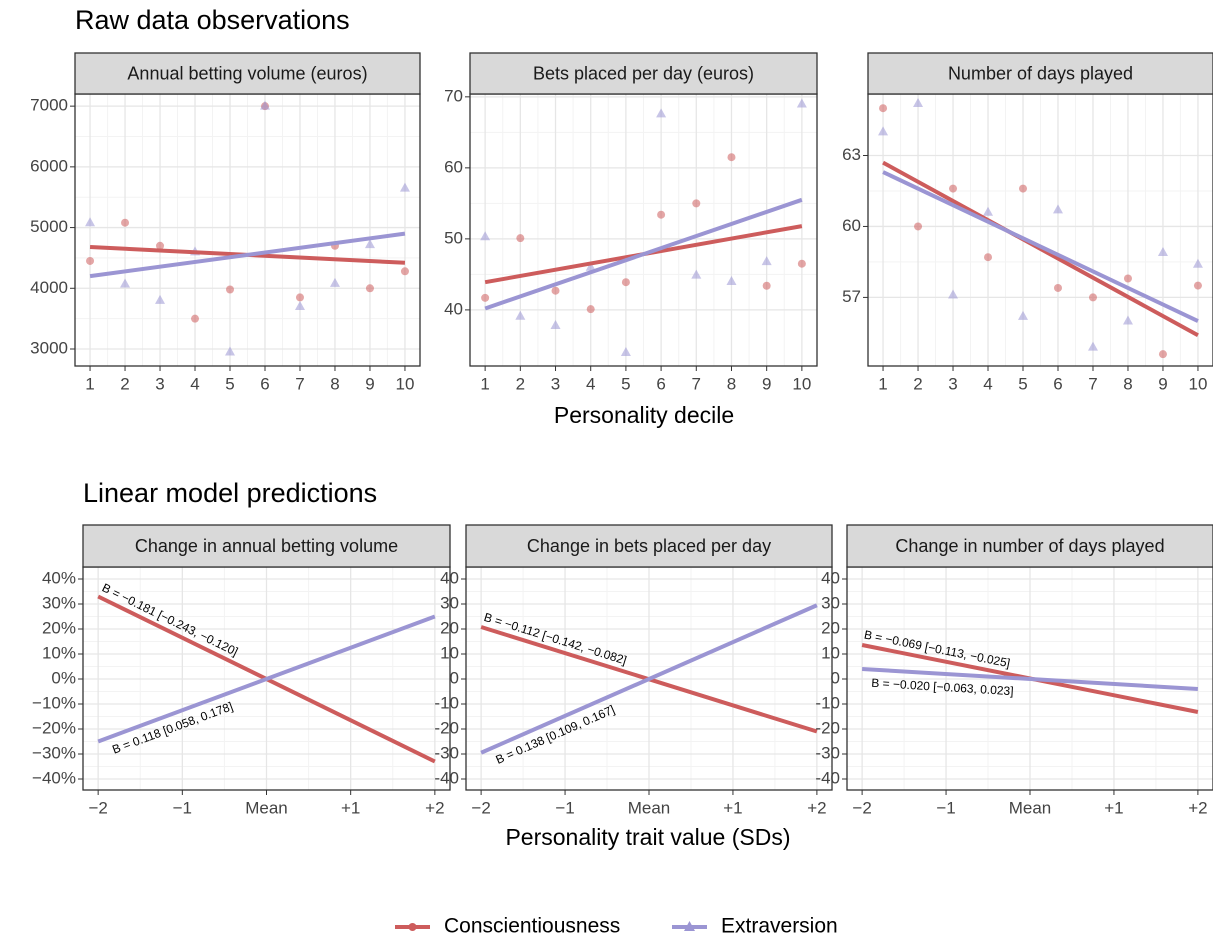 The width and height of the screenshot is (1213, 938). I want to click on y-tick-label: -10, so click(827, 702).